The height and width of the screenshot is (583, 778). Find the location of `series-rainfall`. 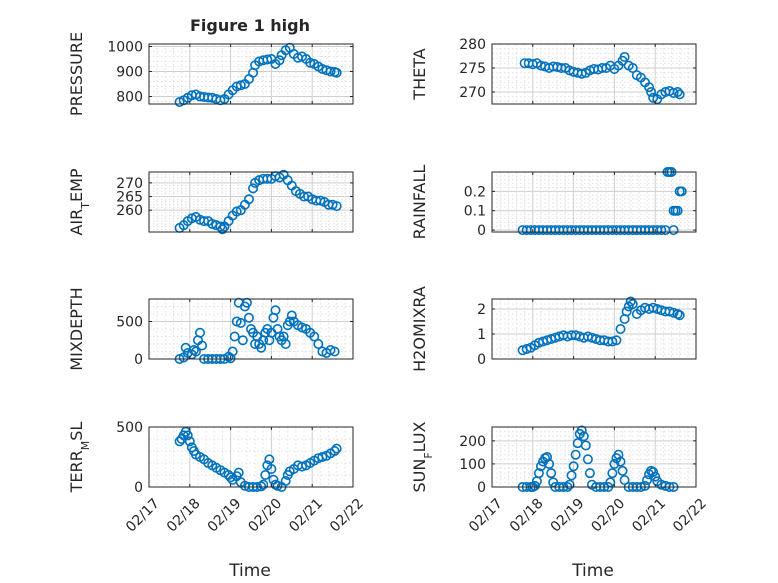

series-rainfall is located at coordinates (602, 201).